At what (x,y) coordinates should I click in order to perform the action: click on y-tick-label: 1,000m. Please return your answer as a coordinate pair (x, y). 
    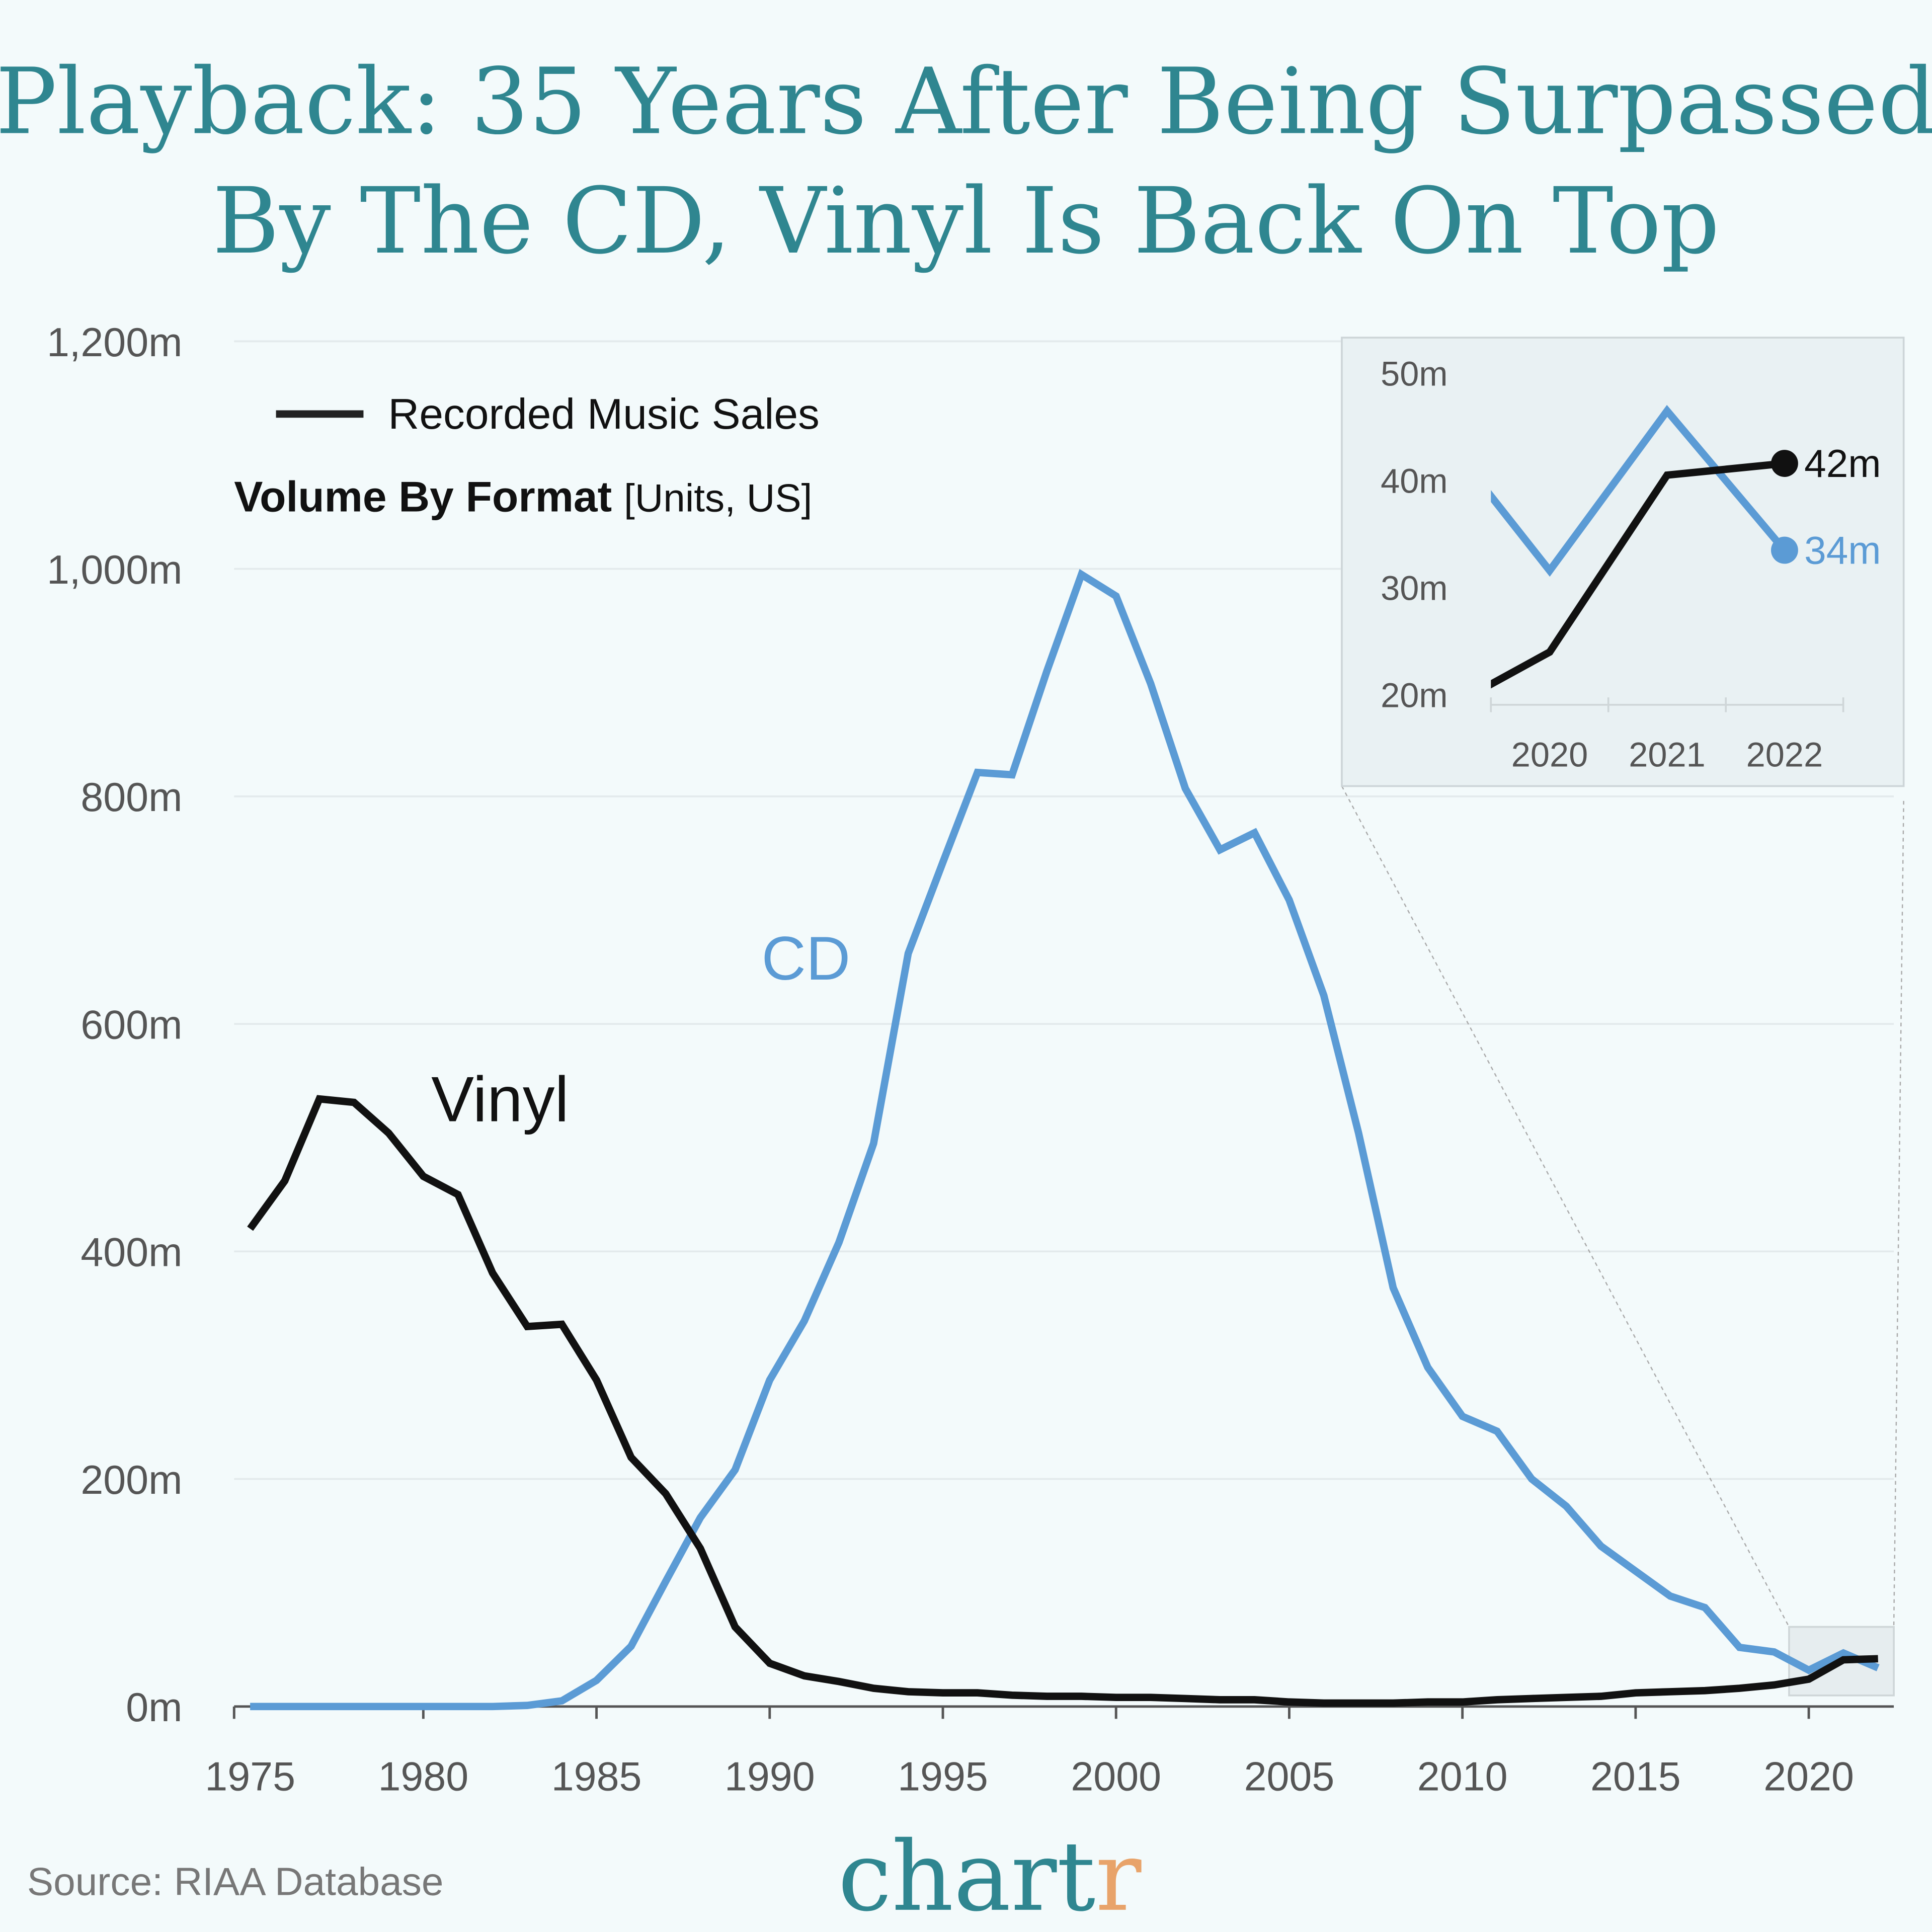
    Looking at the image, I should click on (115, 570).